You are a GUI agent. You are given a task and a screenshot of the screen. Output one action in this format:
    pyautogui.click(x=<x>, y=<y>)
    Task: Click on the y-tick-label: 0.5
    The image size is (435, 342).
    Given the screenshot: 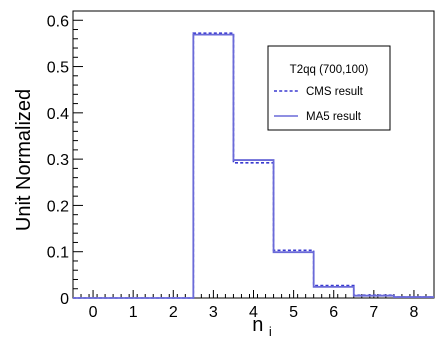 What is the action you would take?
    pyautogui.click(x=58, y=68)
    